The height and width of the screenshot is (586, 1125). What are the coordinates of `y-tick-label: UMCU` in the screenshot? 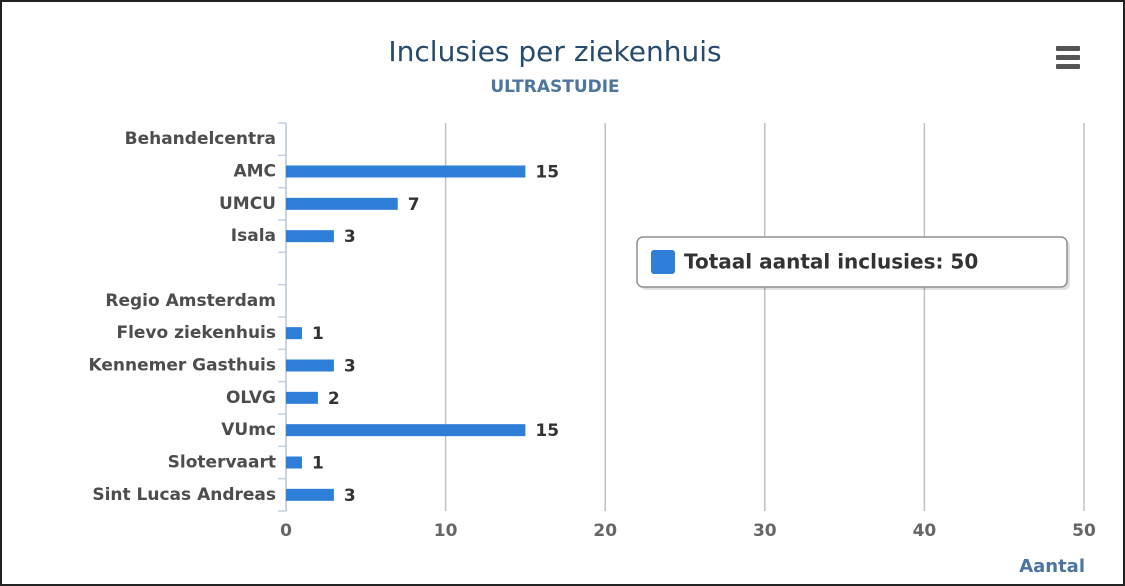 It's located at (247, 204).